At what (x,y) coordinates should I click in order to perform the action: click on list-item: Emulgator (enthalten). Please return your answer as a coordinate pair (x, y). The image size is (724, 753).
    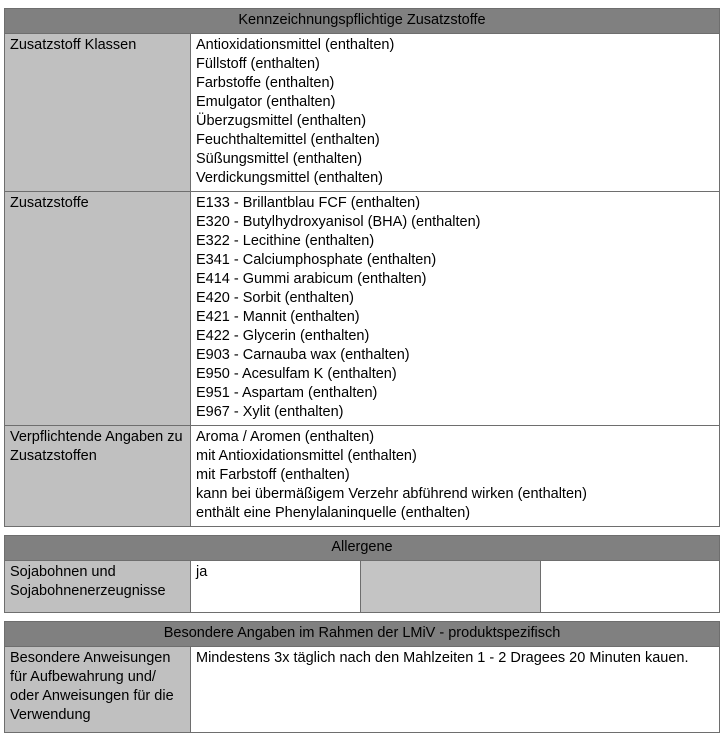
    Looking at the image, I should click on (266, 102).